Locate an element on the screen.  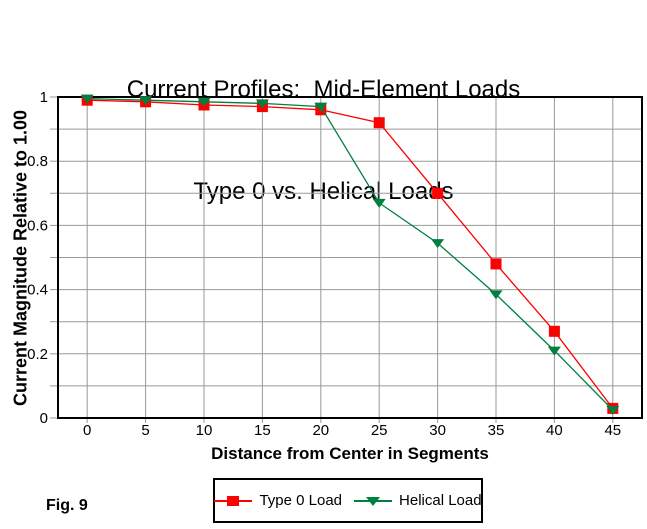
x-axis-title: Distance from Center in Segments is located at coordinates (350, 453).